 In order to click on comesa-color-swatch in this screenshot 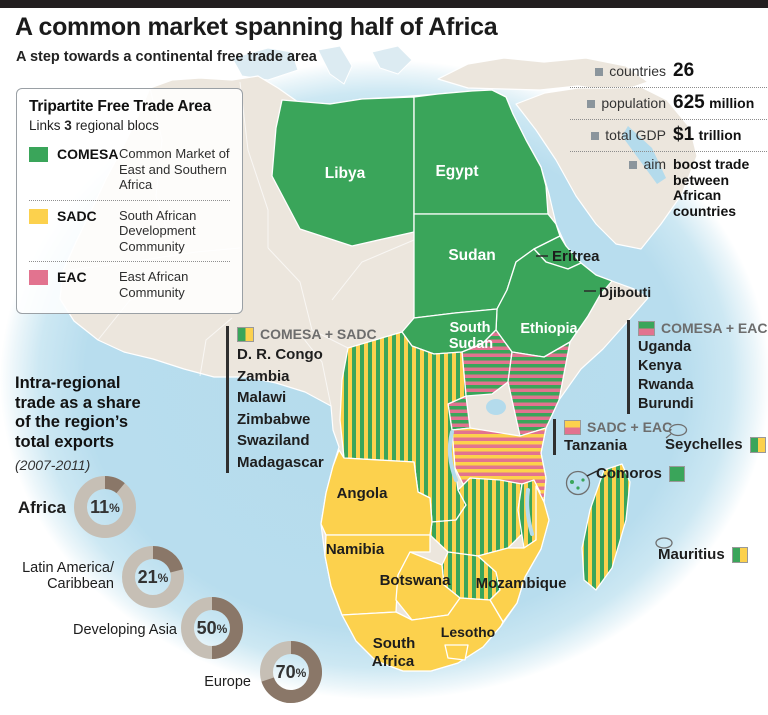, I will do `click(38, 154)`.